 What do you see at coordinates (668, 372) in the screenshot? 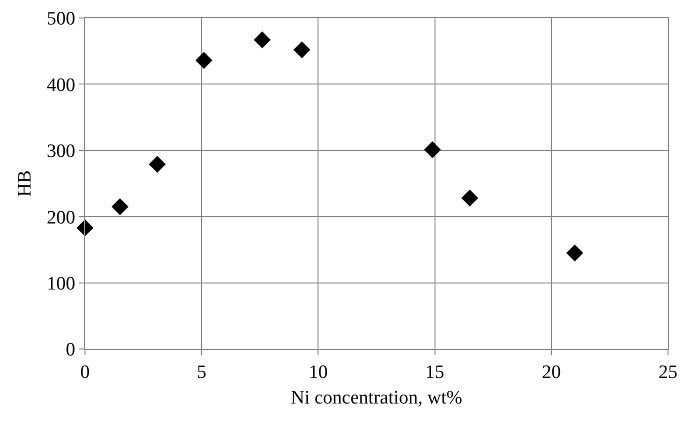
I see `x-tick-label: 25` at bounding box center [668, 372].